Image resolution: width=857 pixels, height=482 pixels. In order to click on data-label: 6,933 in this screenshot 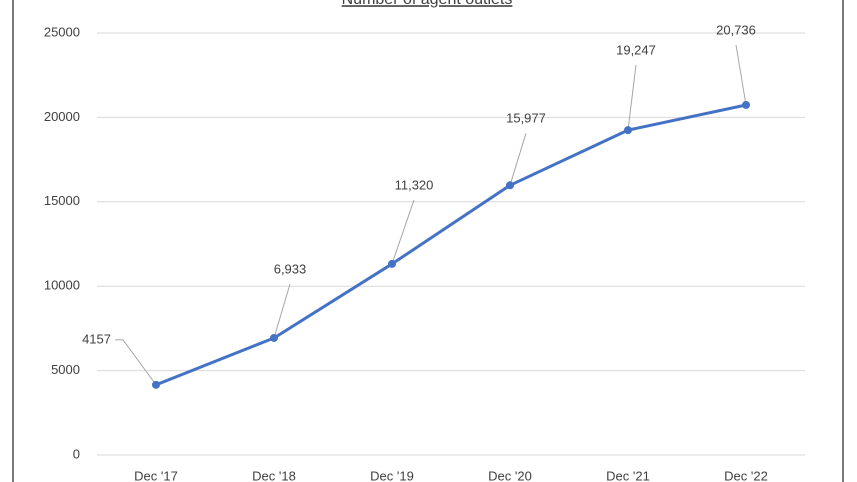, I will do `click(290, 268)`.